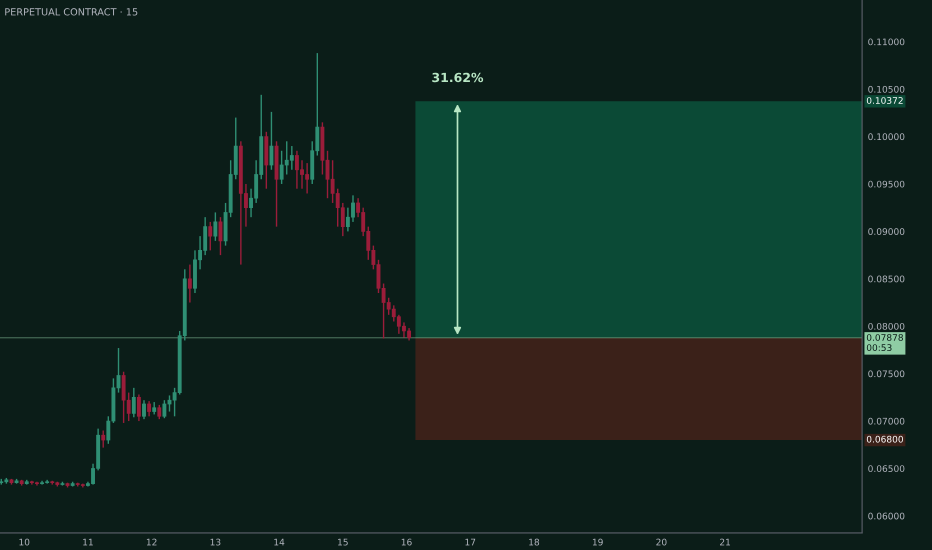 This screenshot has width=932, height=550. What do you see at coordinates (88, 542) in the screenshot?
I see `x-tick-label: 11` at bounding box center [88, 542].